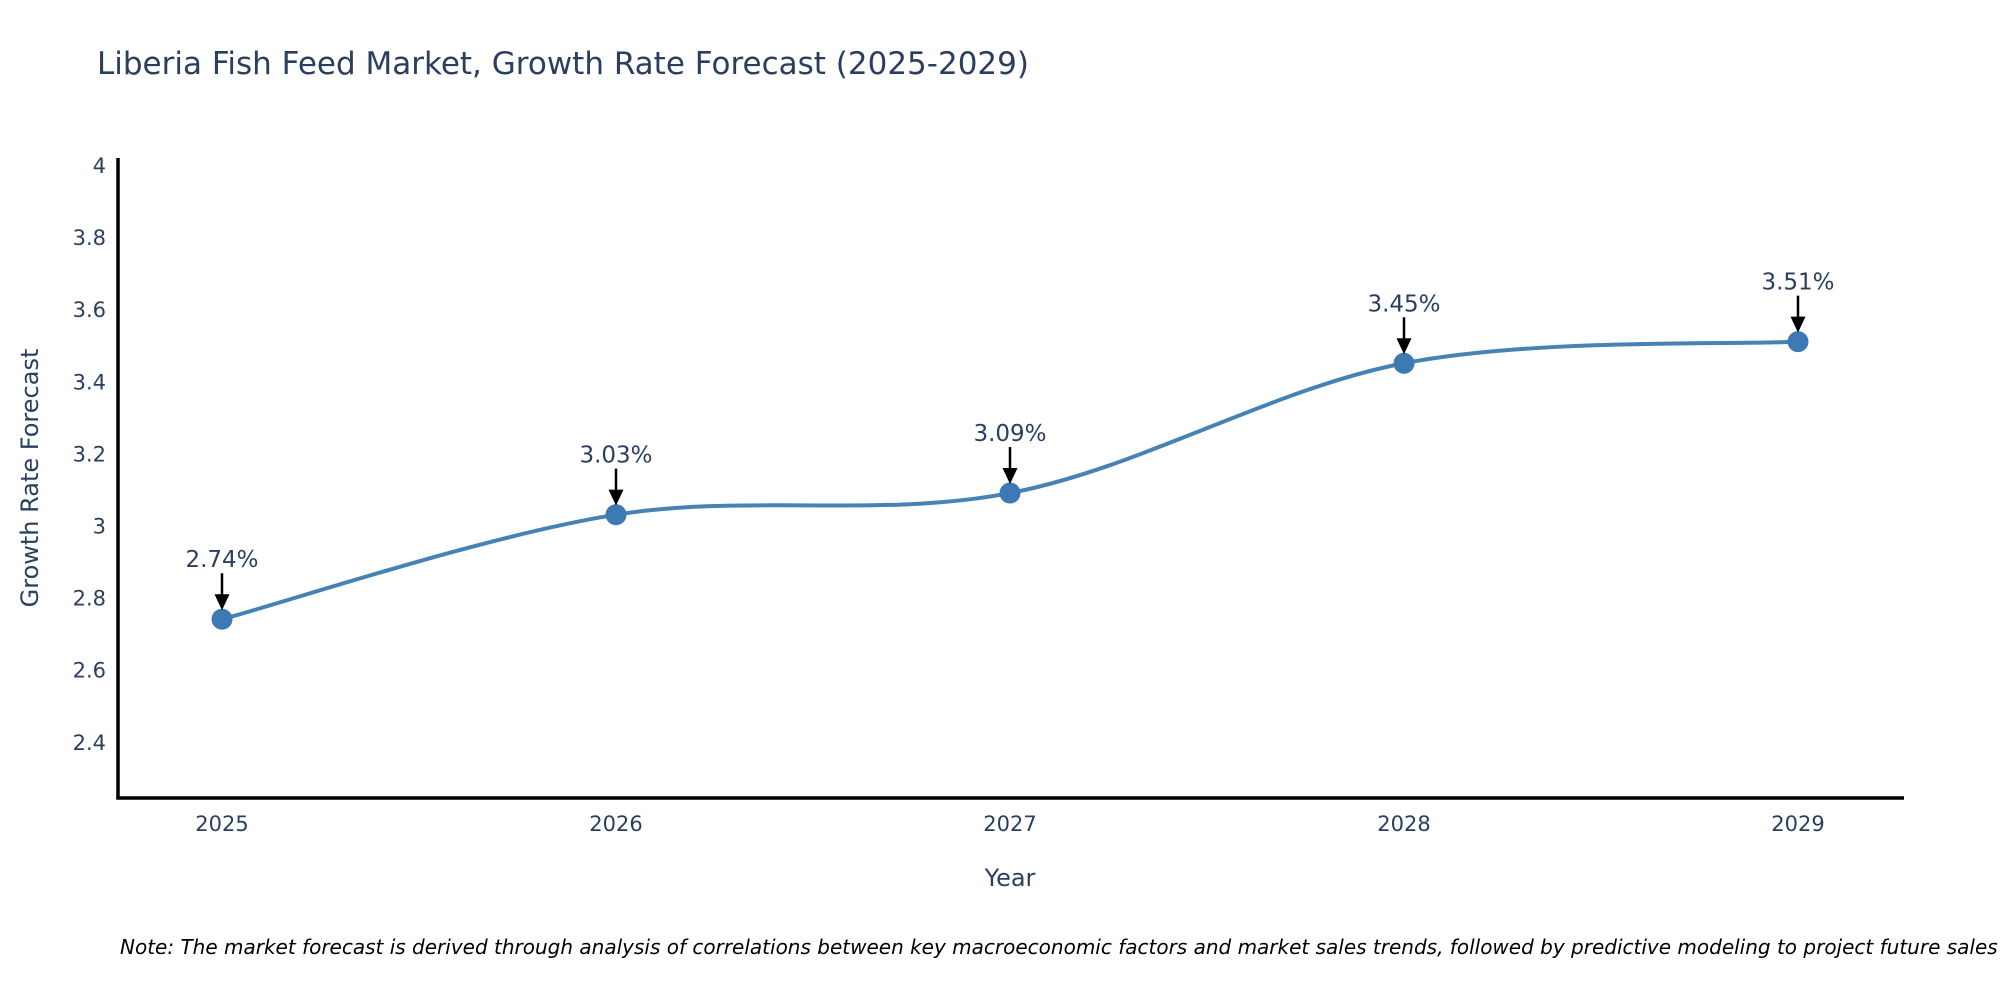 Image resolution: width=2000 pixels, height=1000 pixels. What do you see at coordinates (1797, 283) in the screenshot?
I see `data-point-label: 3.51%` at bounding box center [1797, 283].